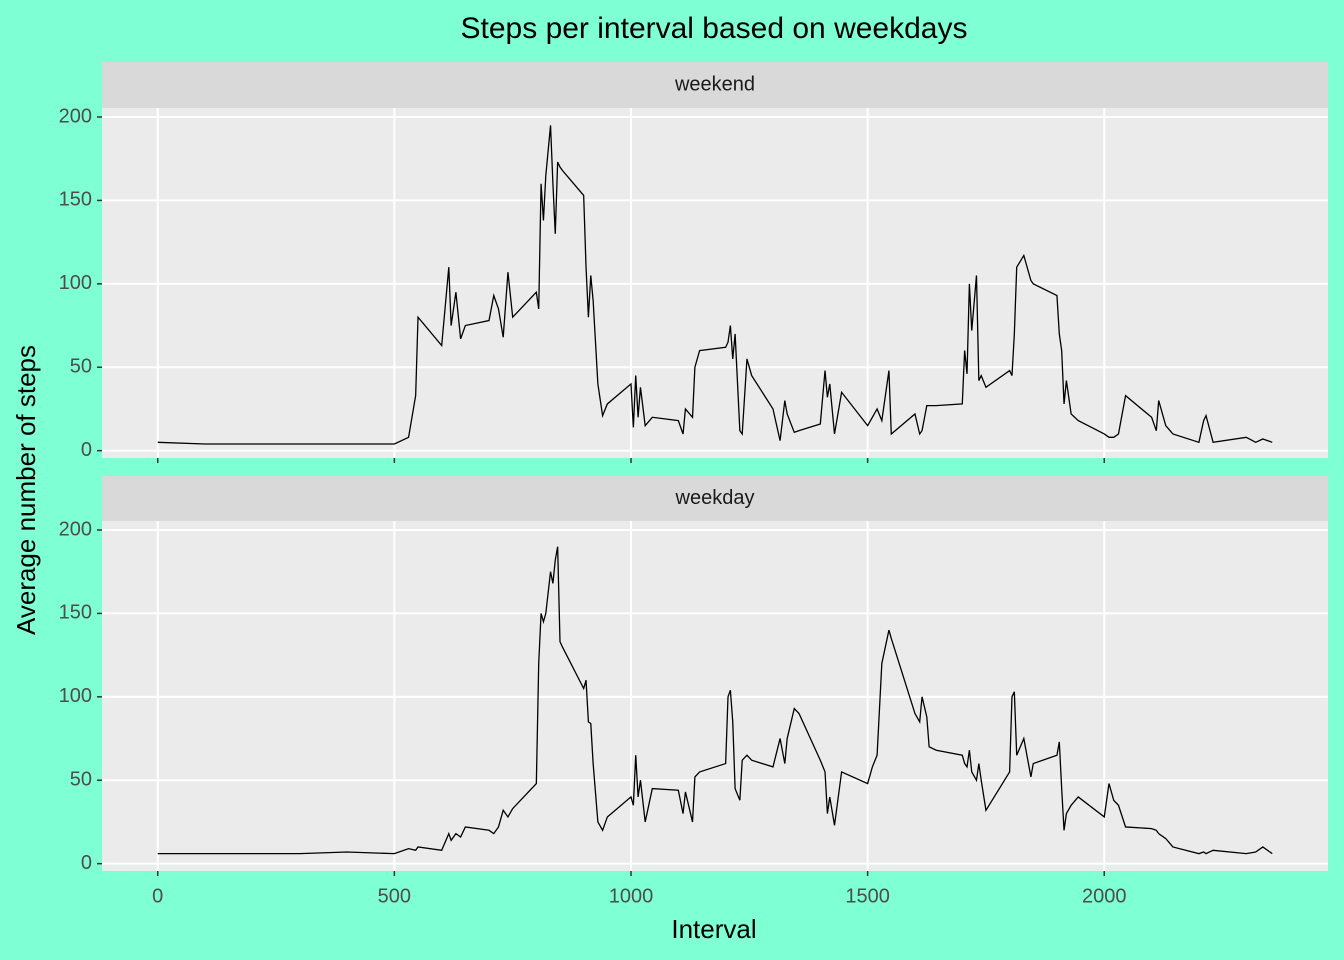  What do you see at coordinates (867, 896) in the screenshot?
I see `x-tick-label: 1500` at bounding box center [867, 896].